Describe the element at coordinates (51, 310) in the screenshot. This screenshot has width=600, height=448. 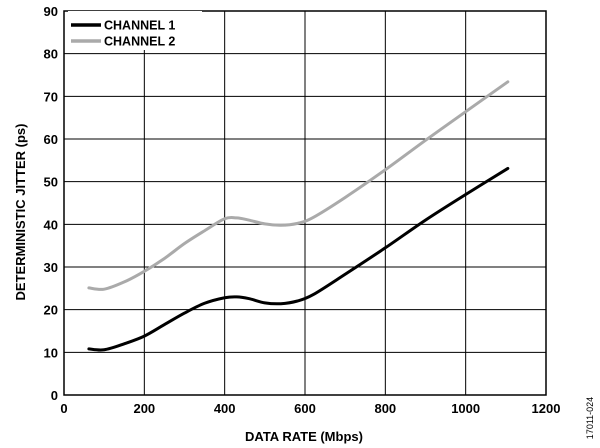
I see `y-tick-label-20: 20` at that location.